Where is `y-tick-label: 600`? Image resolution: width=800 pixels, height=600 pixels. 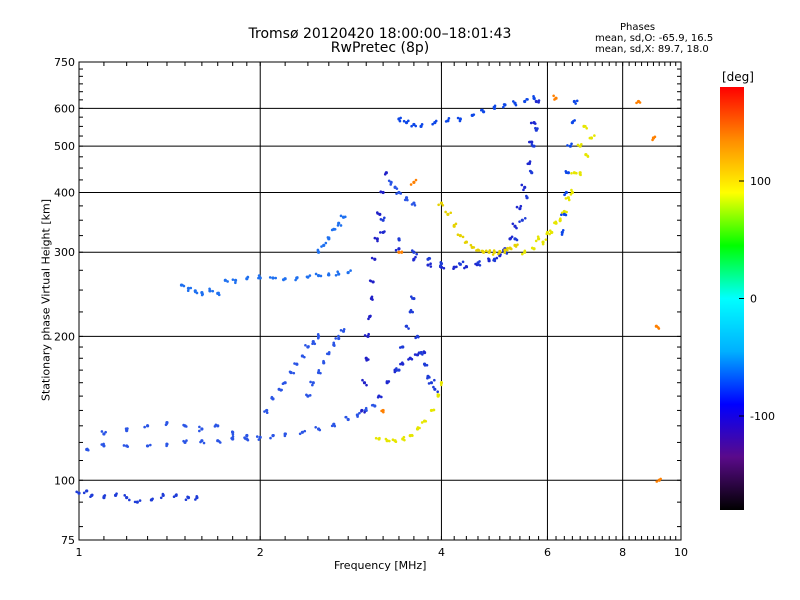
y-tick-label: 600 is located at coordinates (64, 108).